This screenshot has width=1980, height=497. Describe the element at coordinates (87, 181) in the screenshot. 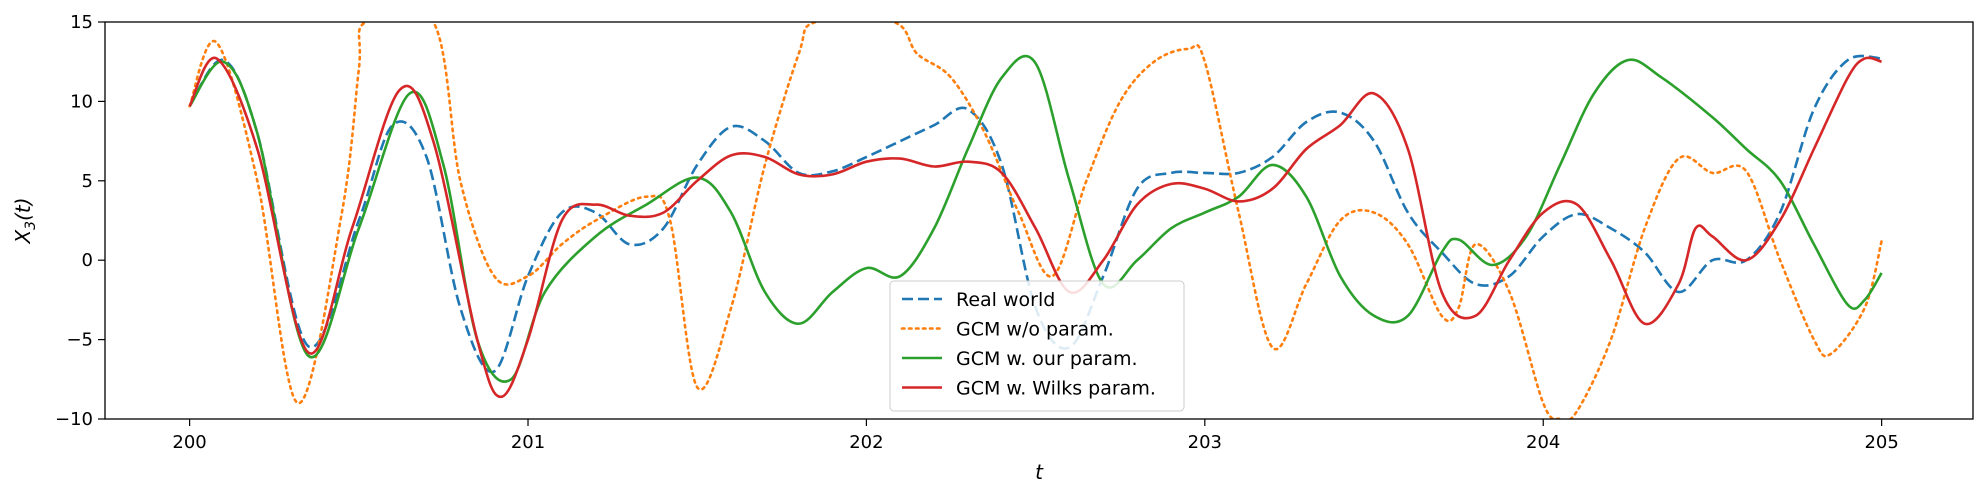

I see `y-tick-label: 5` at that location.